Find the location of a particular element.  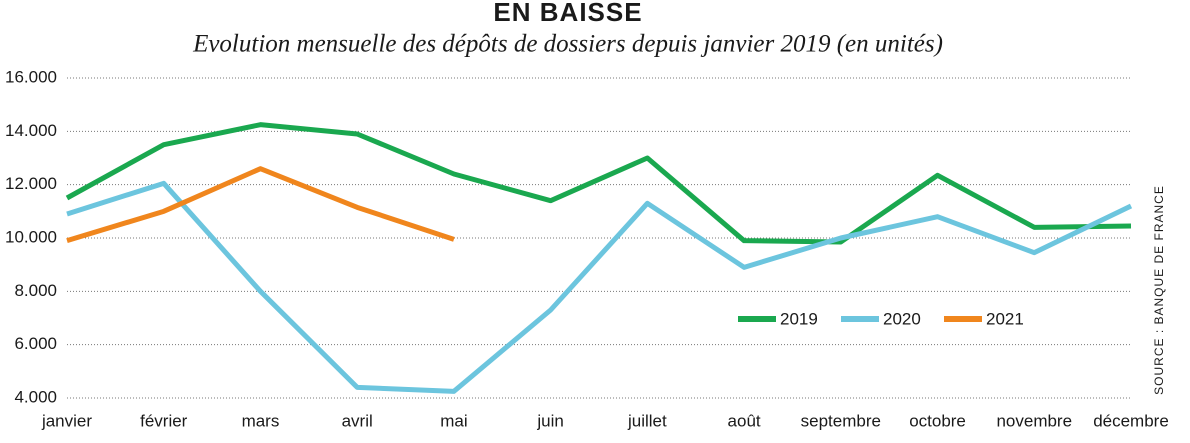

chart-title: EN BAISSE is located at coordinates (567, 13).